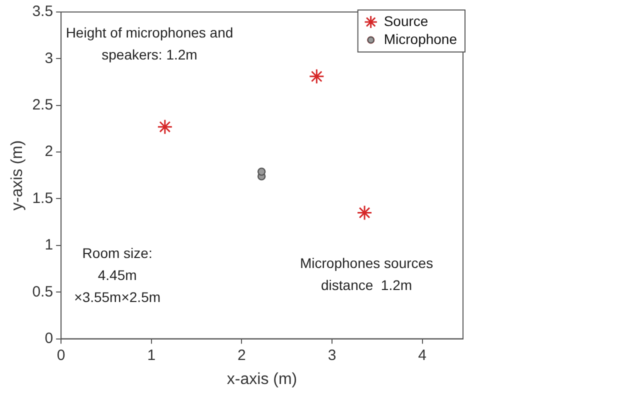 The image size is (633, 395). What do you see at coordinates (43, 11) in the screenshot?
I see `y-tick-label: 3.5` at bounding box center [43, 11].